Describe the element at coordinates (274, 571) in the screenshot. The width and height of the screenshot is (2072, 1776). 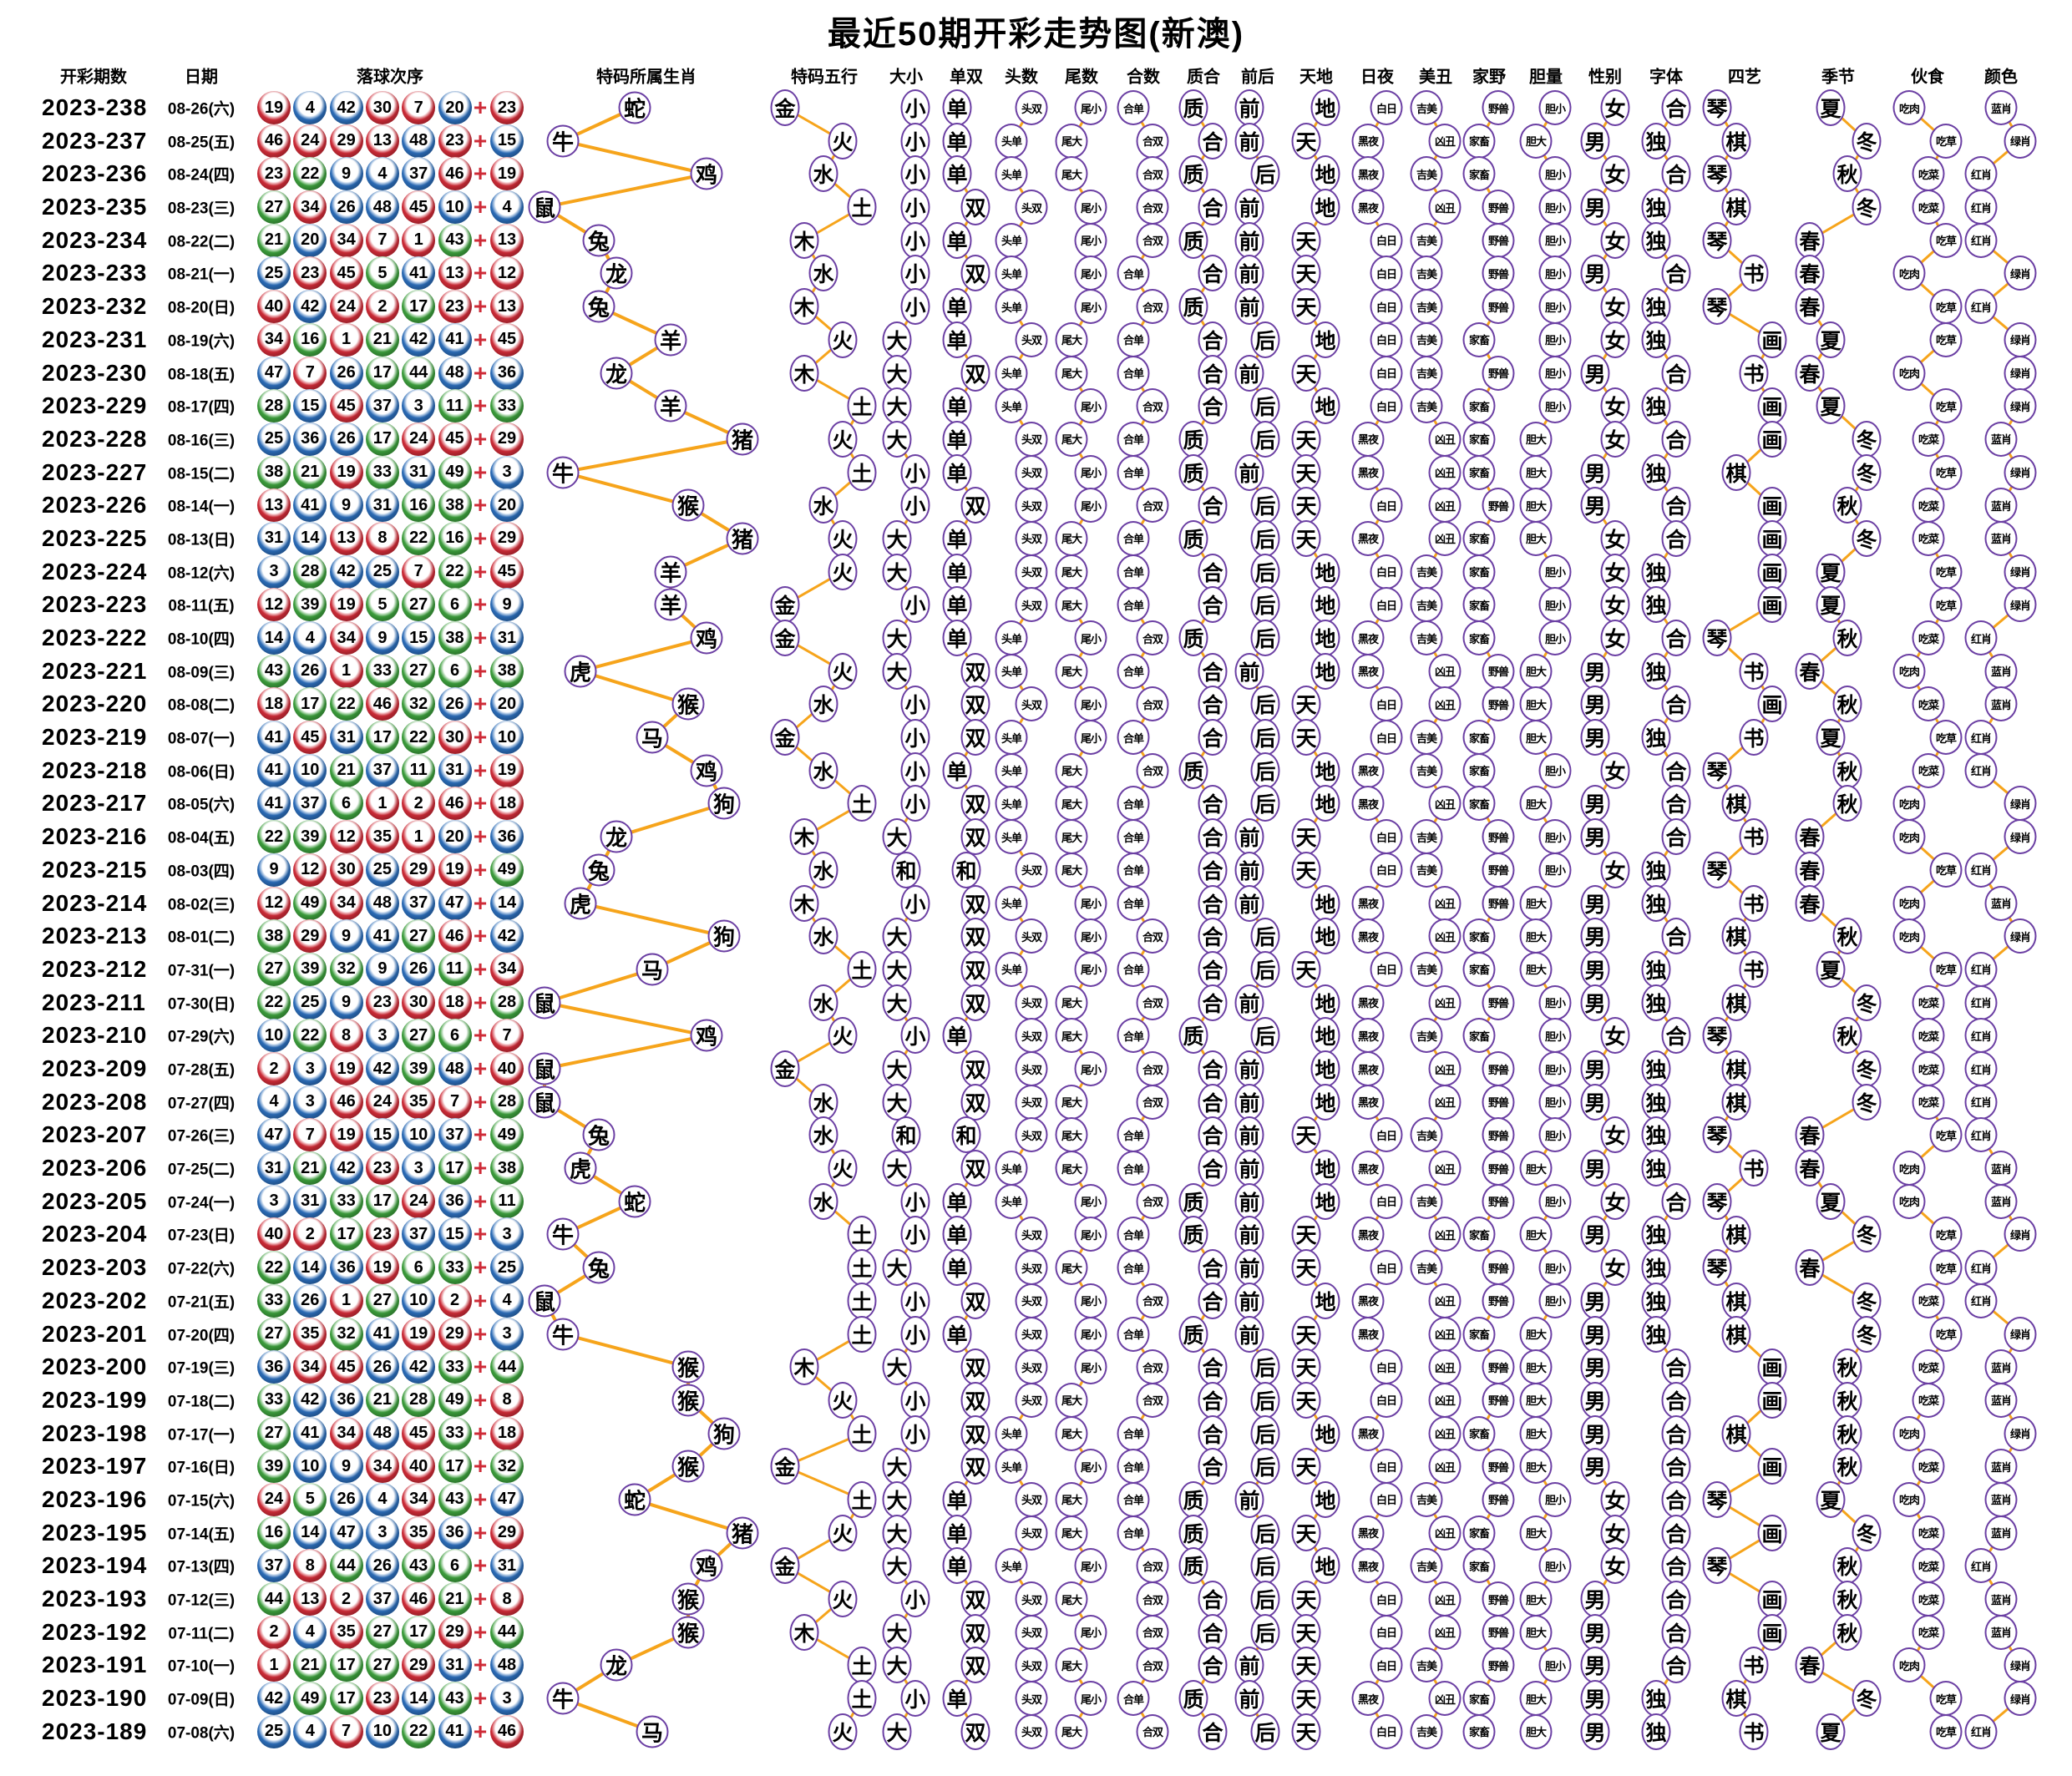
I see `ball: 3` at that location.